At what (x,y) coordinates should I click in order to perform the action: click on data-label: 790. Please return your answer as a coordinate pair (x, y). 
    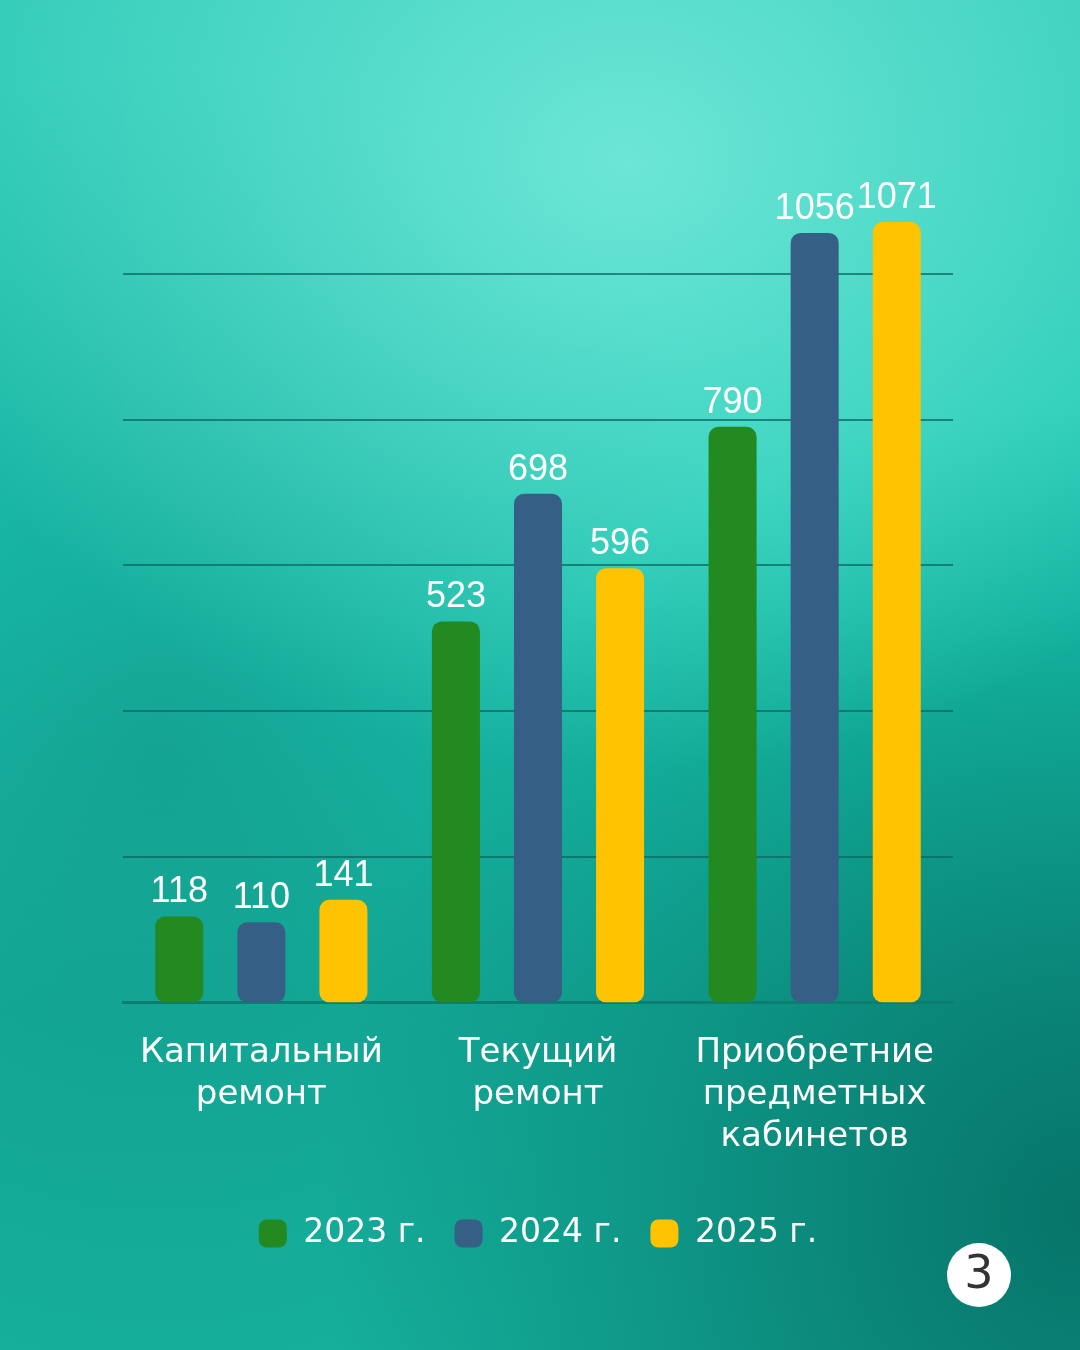
    Looking at the image, I should click on (732, 400).